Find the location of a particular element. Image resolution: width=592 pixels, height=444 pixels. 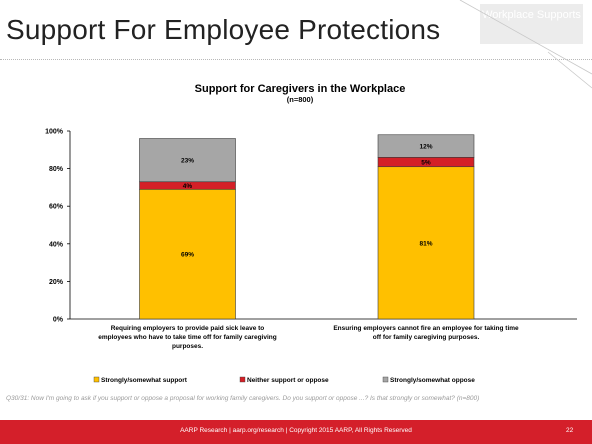

legend-swatch-support is located at coordinates (96, 379).